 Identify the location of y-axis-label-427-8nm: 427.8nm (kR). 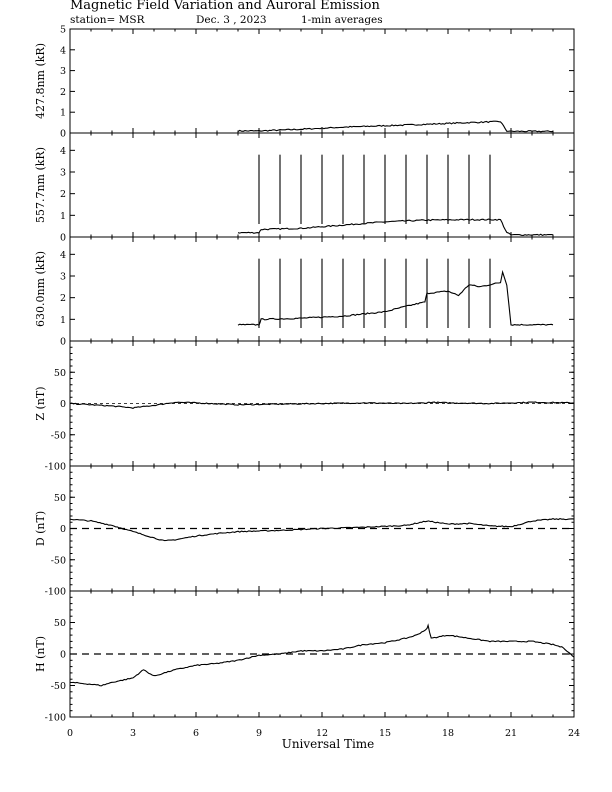
(40, 81).